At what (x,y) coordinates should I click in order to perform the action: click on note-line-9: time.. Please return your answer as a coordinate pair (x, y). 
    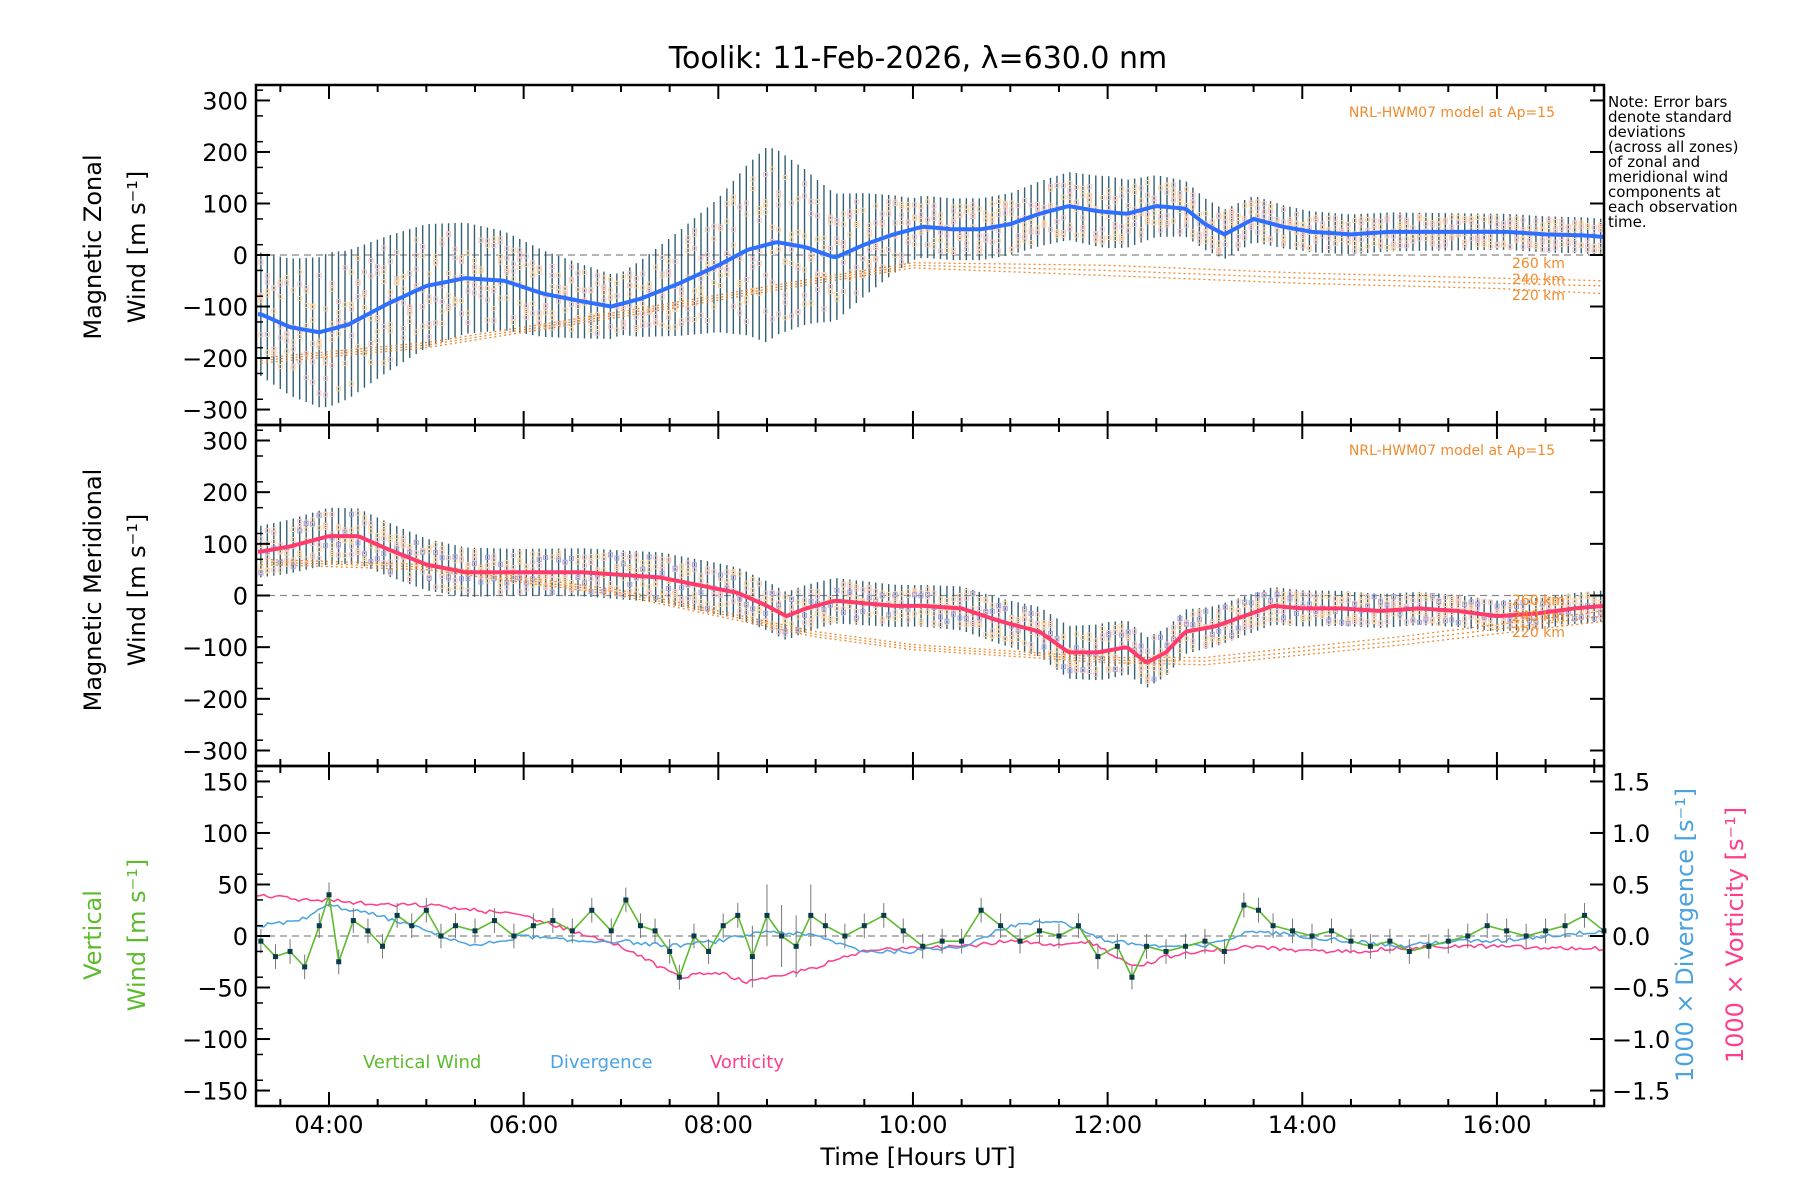
    Looking at the image, I should click on (1627, 222).